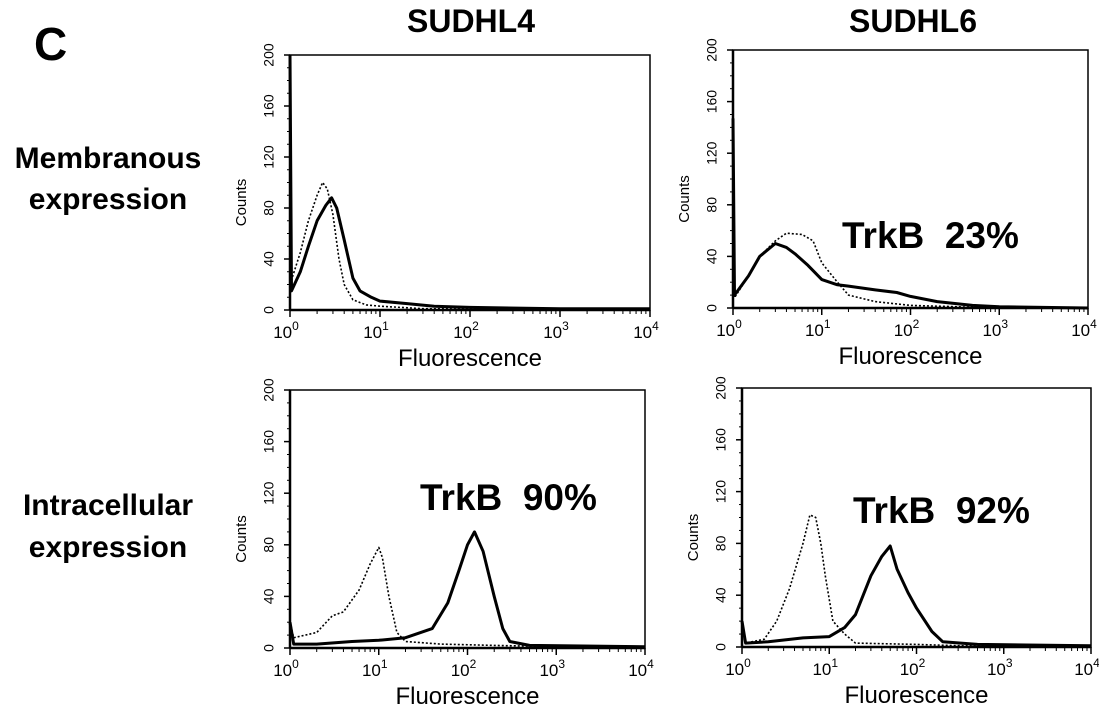 This screenshot has width=1099, height=710. I want to click on column-title-sudhl6: SUDHL6, so click(913, 21).